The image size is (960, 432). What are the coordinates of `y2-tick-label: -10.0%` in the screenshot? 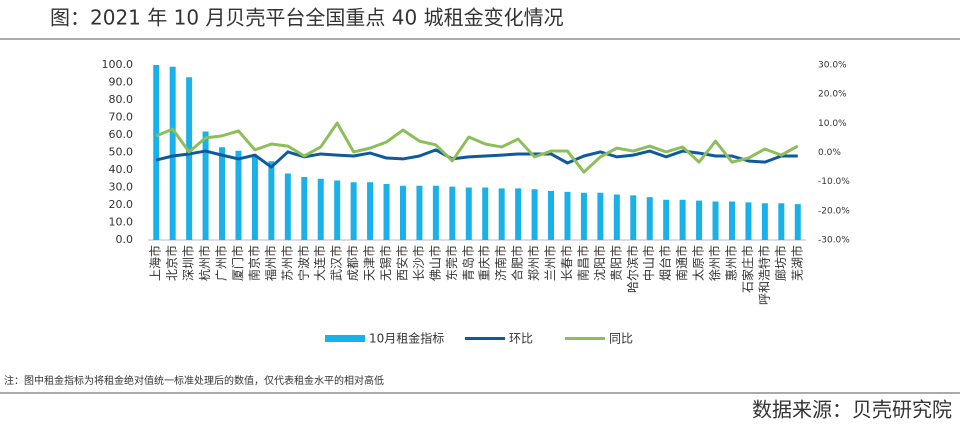 It's located at (834, 182).